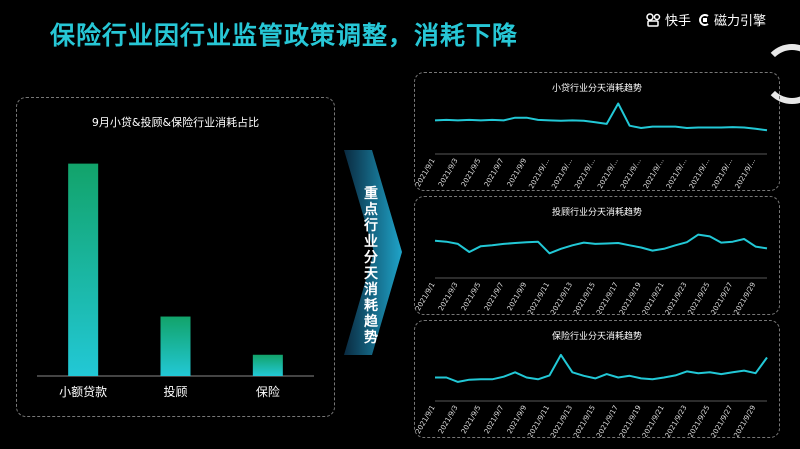  Describe the element at coordinates (597, 88) in the screenshot. I see `line-chart-title: 小贷行业分天消耗趋势` at that location.